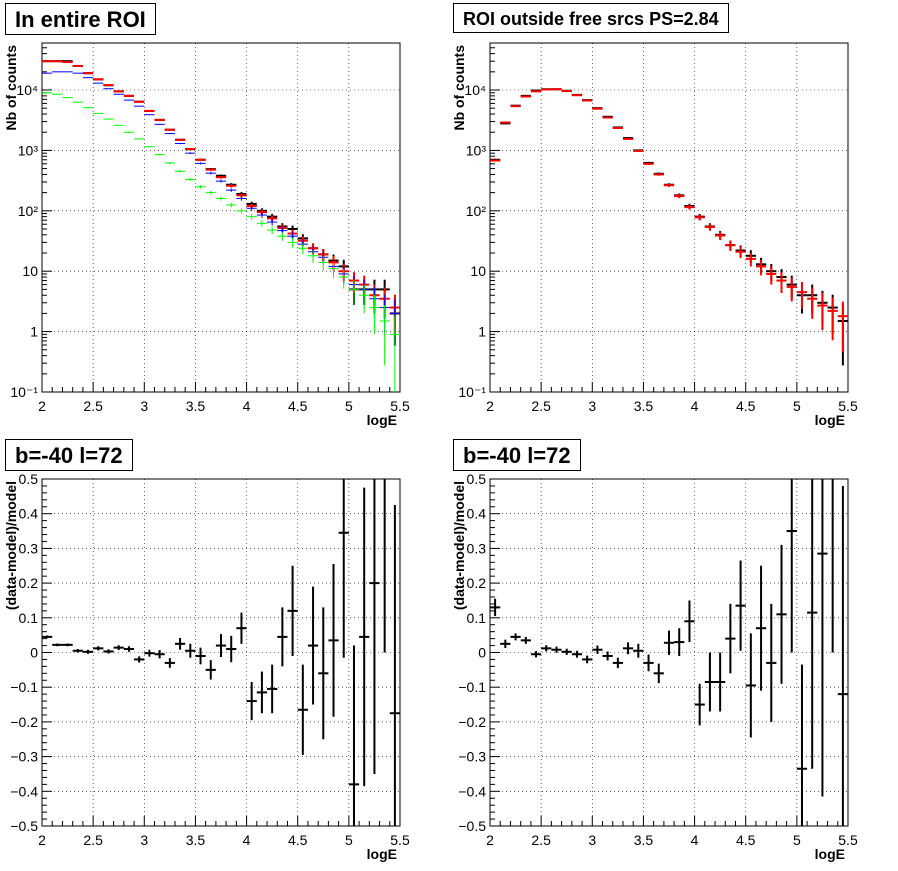 The height and width of the screenshot is (871, 898). Describe the element at coordinates (80, 19) in the screenshot. I see `chart-title-1: In entire ROI` at that location.